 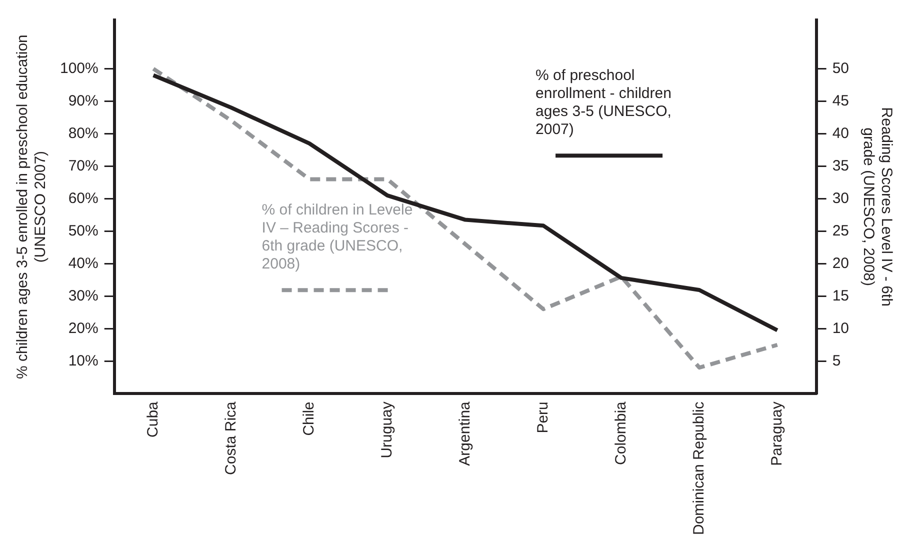 I want to click on y-tick-label: 20%, so click(x=83, y=328).